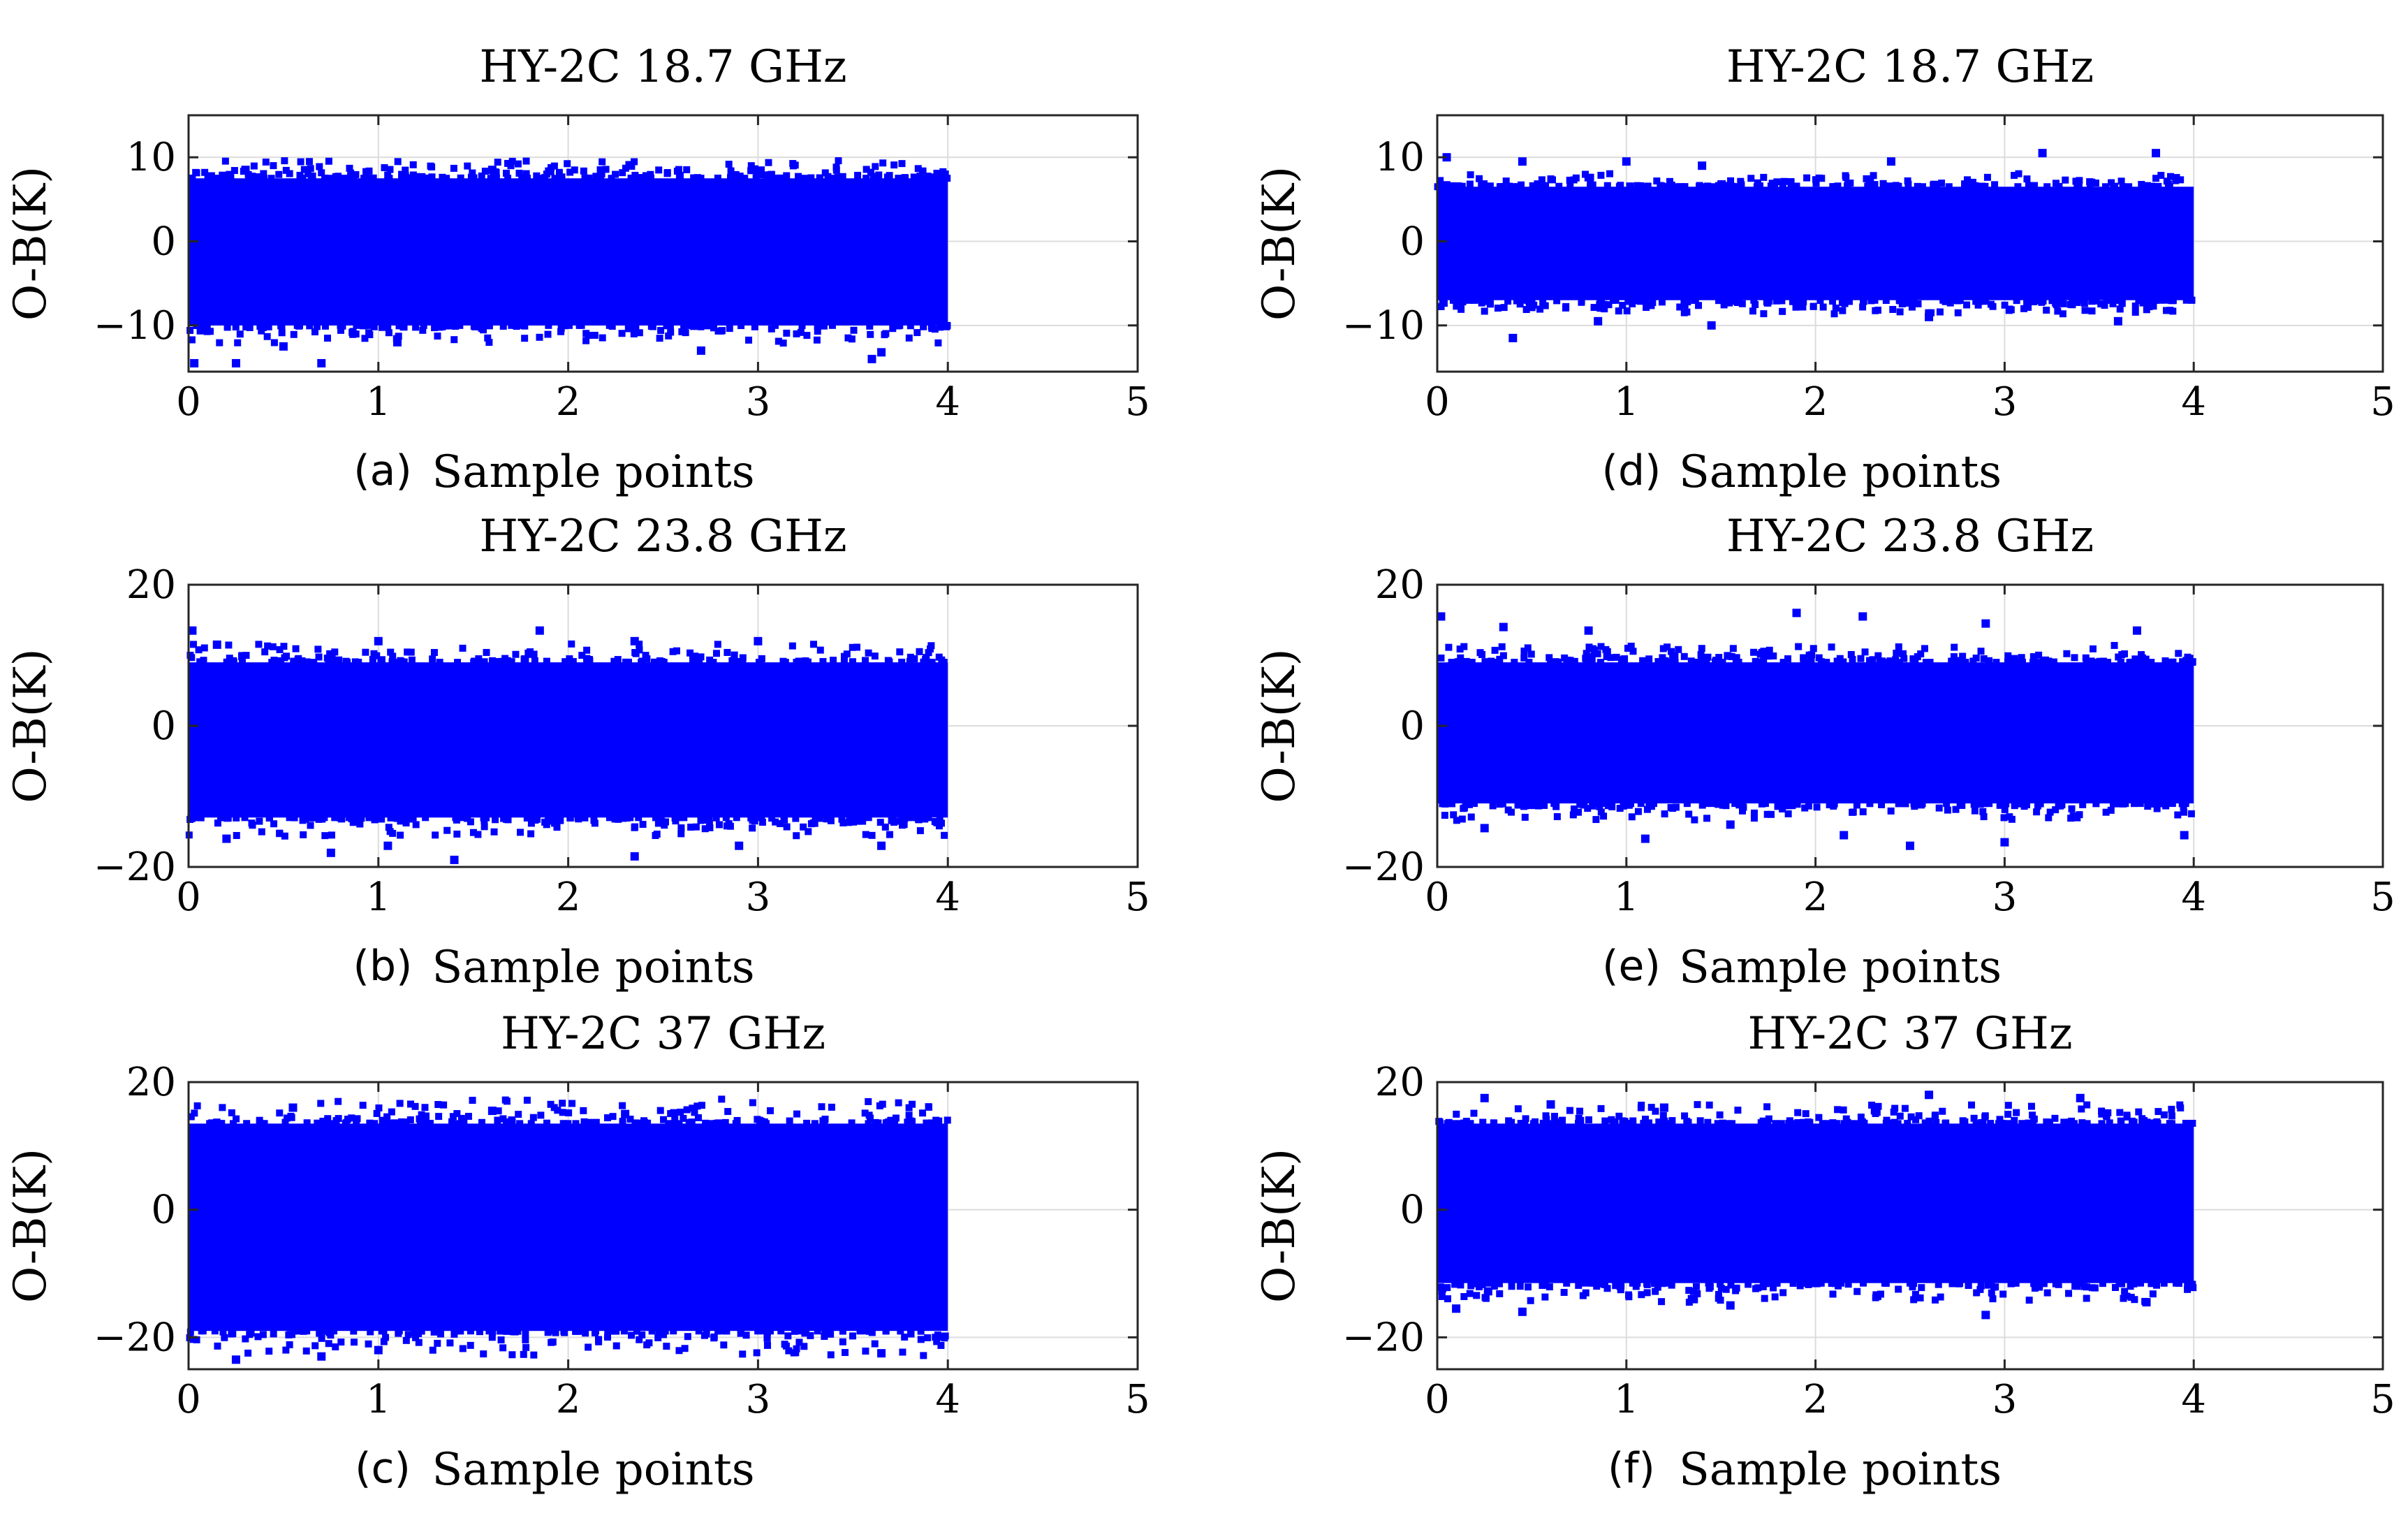 Image resolution: width=2408 pixels, height=1532 pixels. Describe the element at coordinates (163, 241) in the screenshot. I see `y-tick-label: 0` at that location.